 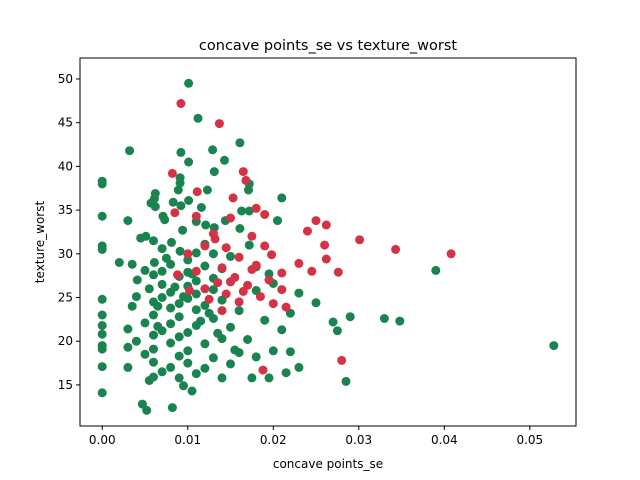 I want to click on x-tick-label: 0.03, so click(x=358, y=440).